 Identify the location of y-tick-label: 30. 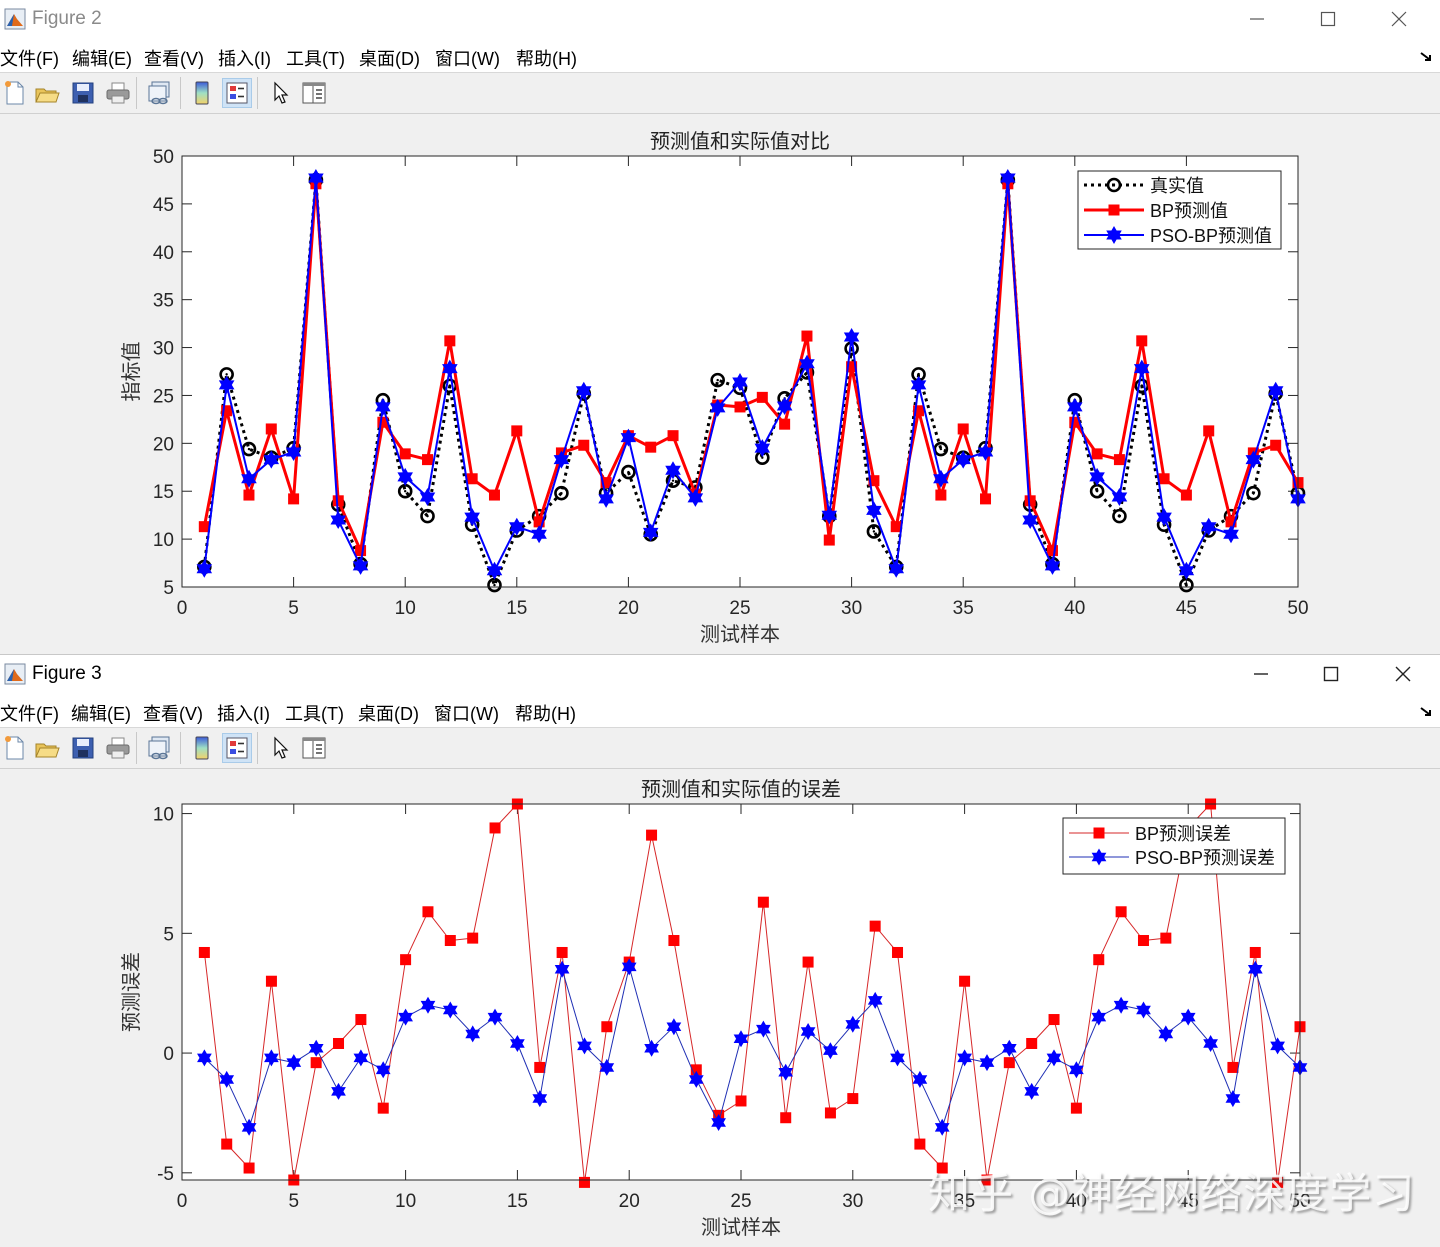
(163, 349).